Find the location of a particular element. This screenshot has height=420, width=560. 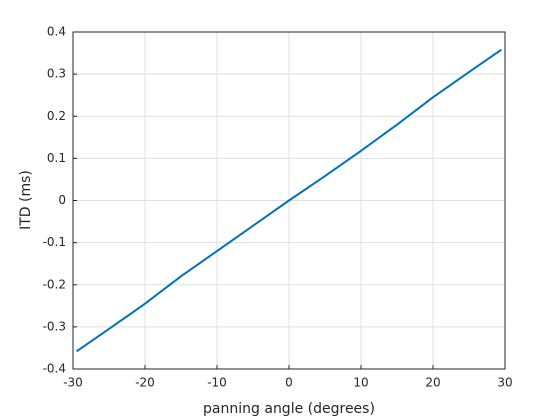

y-tick-label: 0.4 is located at coordinates (56, 32).